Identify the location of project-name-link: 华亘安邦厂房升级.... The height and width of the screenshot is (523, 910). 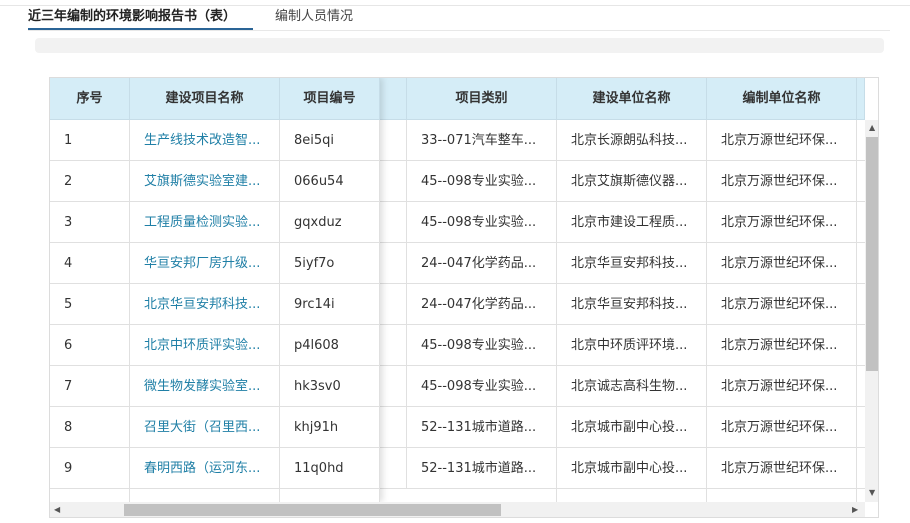
(205, 263).